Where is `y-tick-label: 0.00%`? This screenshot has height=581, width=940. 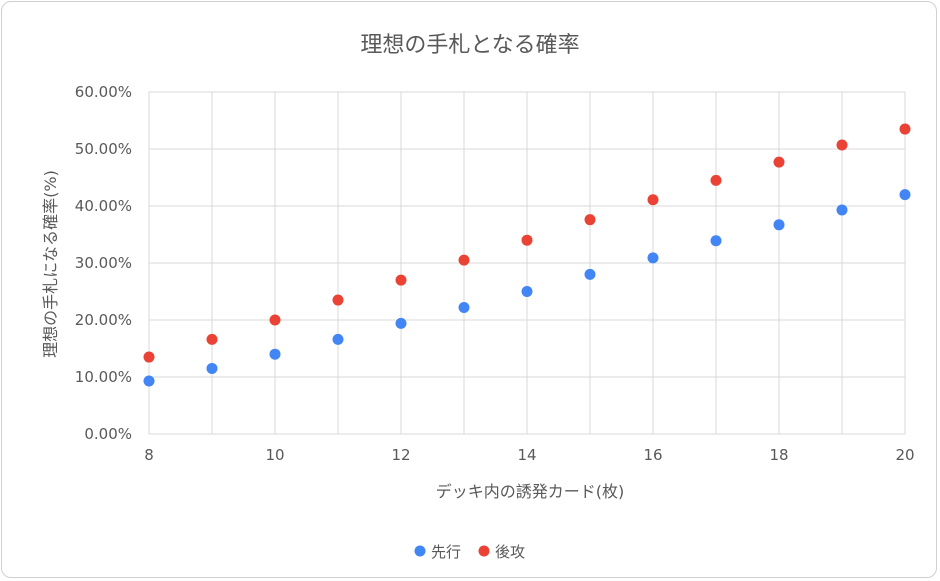 y-tick-label: 0.00% is located at coordinates (108, 434).